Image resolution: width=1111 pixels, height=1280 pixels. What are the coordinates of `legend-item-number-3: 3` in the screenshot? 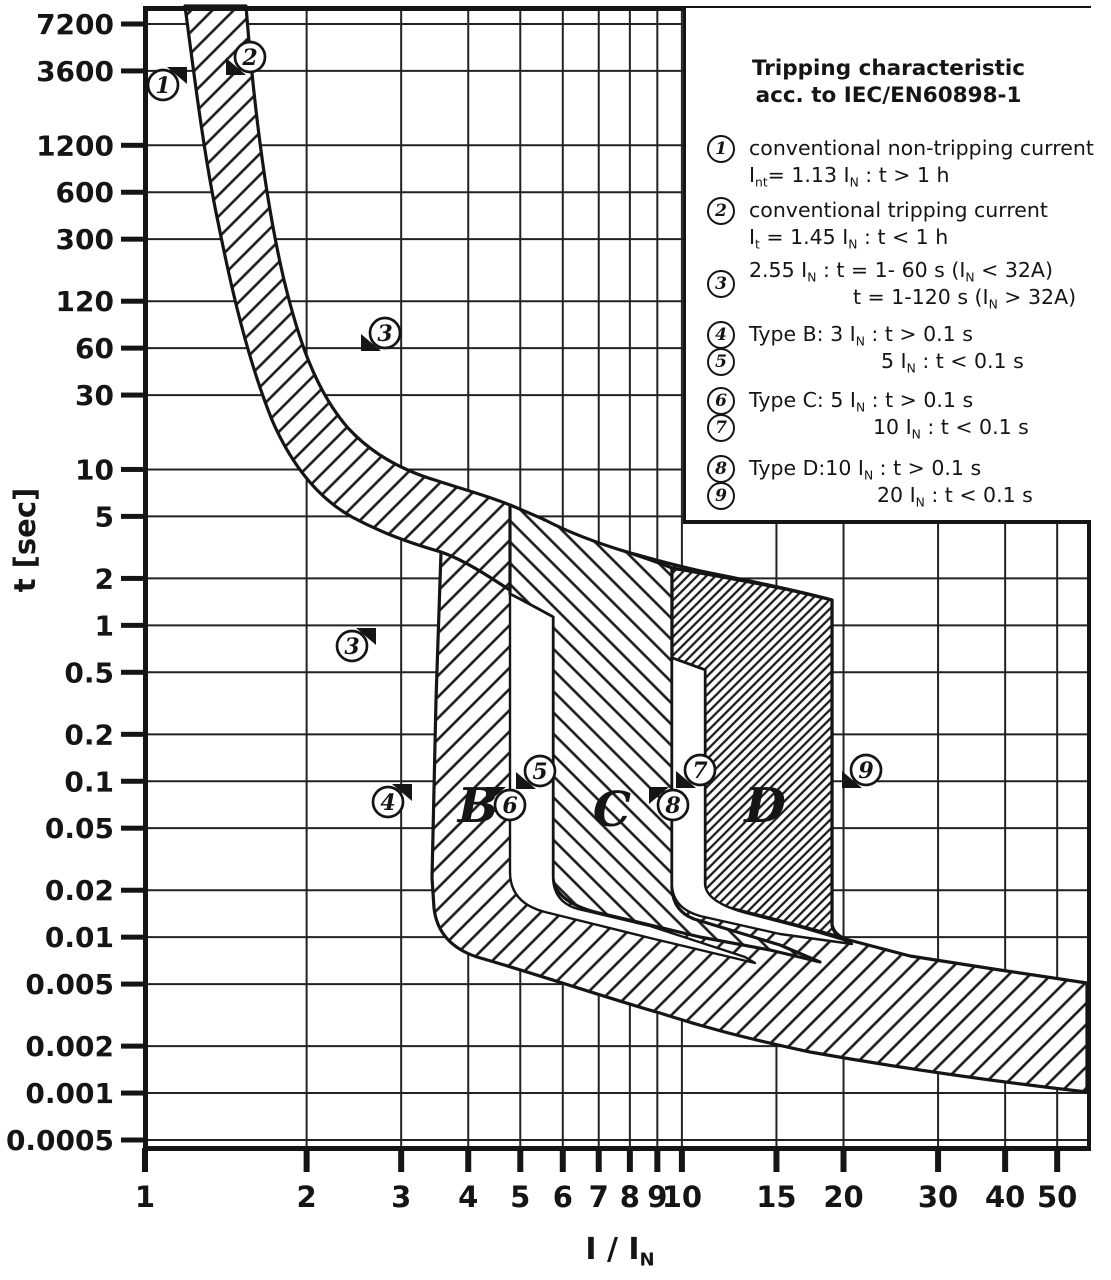 It's located at (721, 284).